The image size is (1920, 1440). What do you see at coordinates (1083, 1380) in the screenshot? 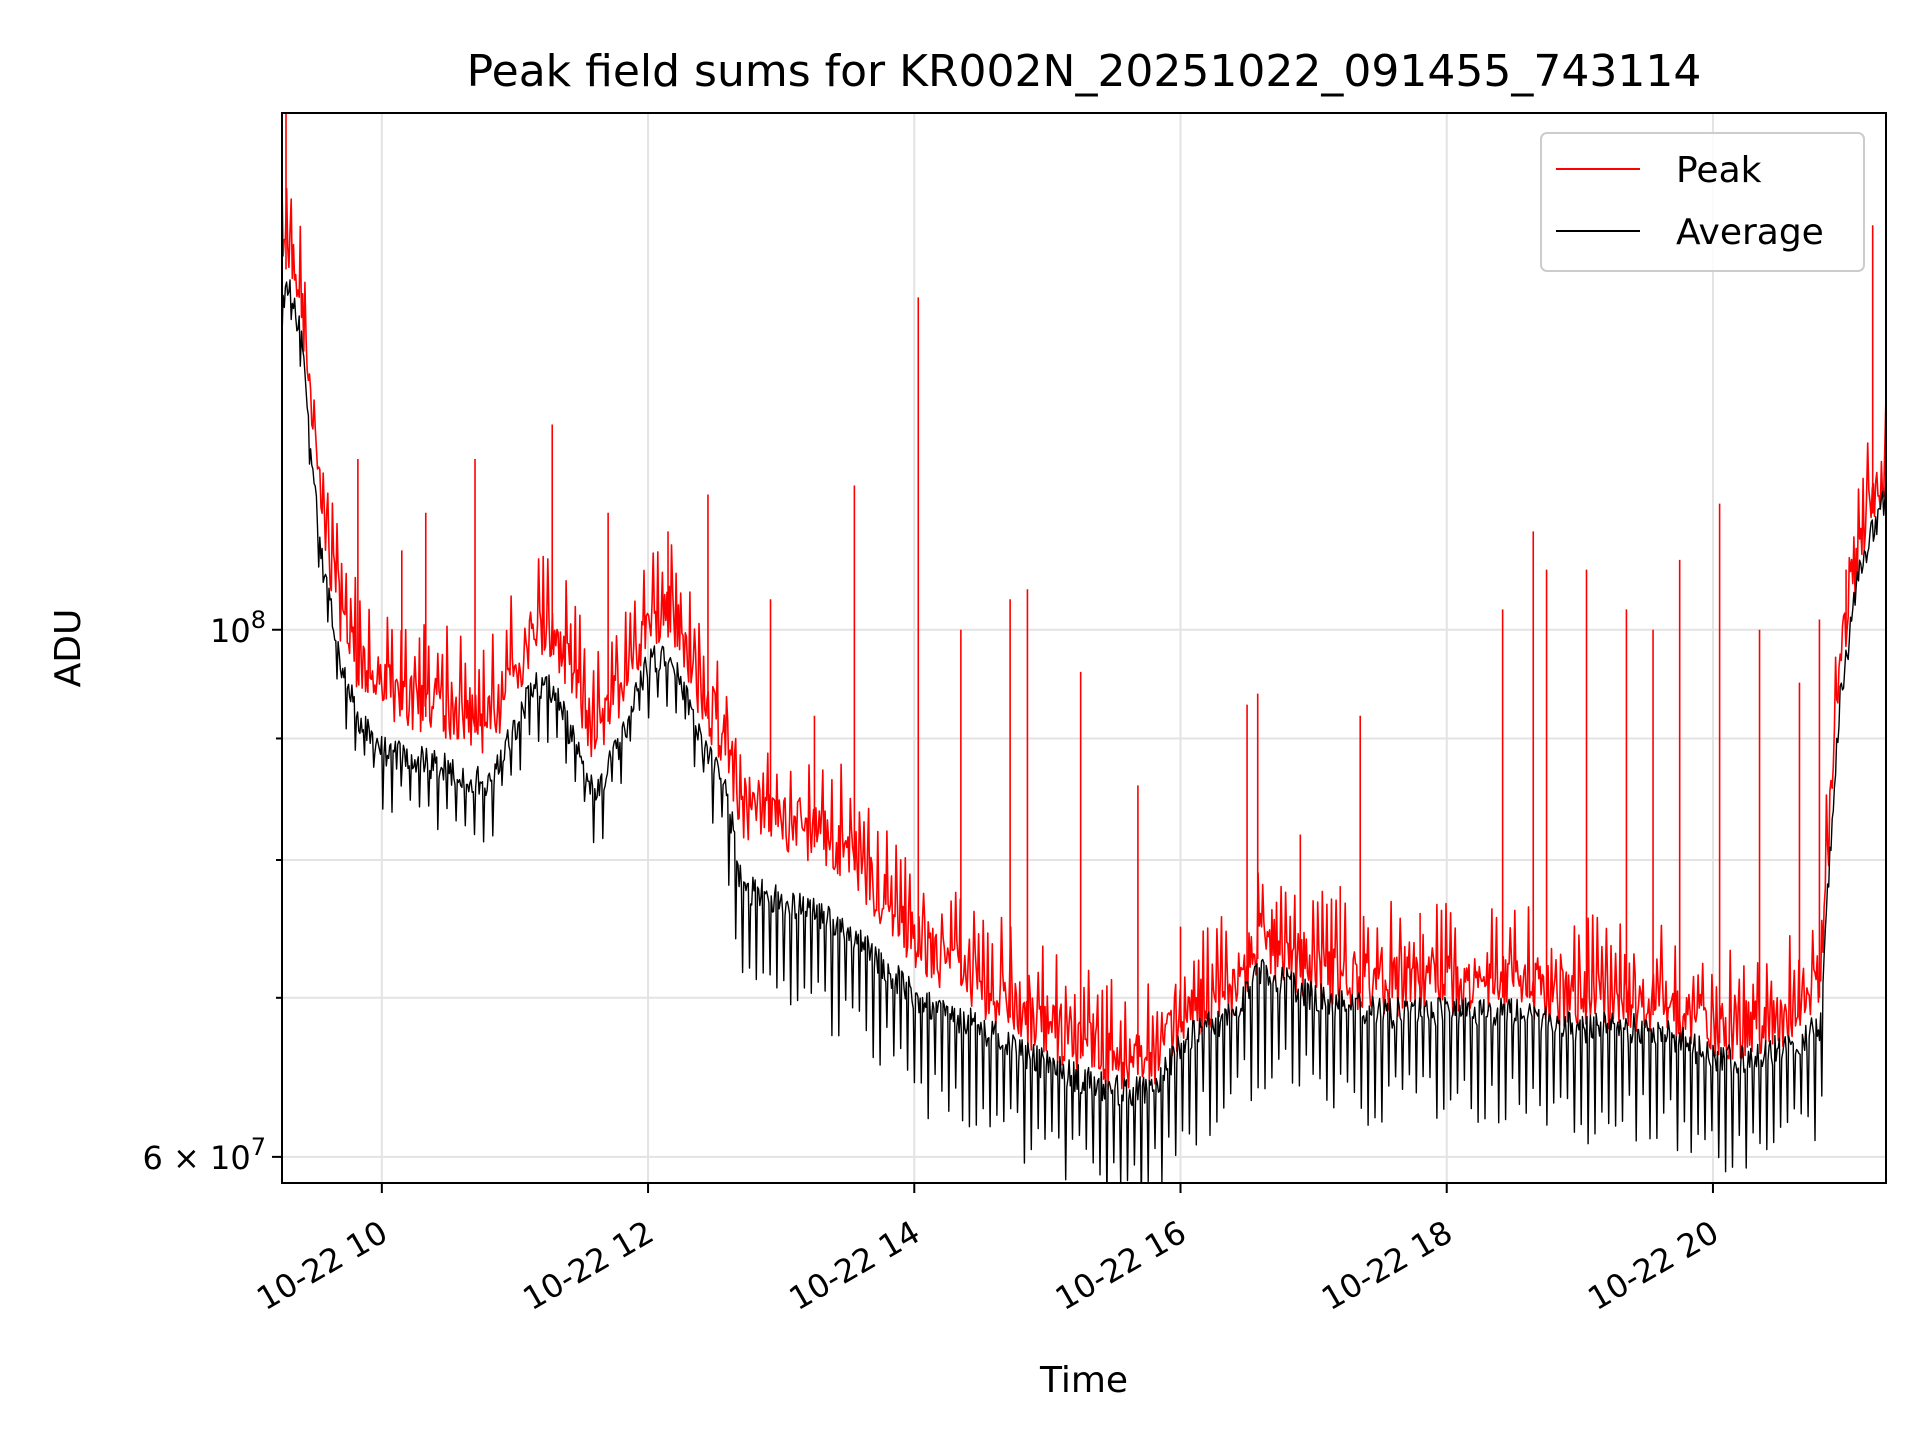
I see `x-axis-label: Time` at bounding box center [1083, 1380].